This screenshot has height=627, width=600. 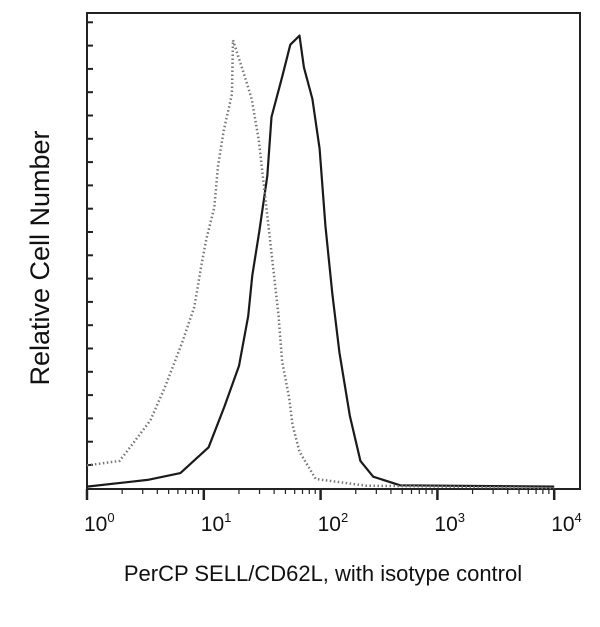 I want to click on x-tick-label: 10², so click(x=333, y=523).